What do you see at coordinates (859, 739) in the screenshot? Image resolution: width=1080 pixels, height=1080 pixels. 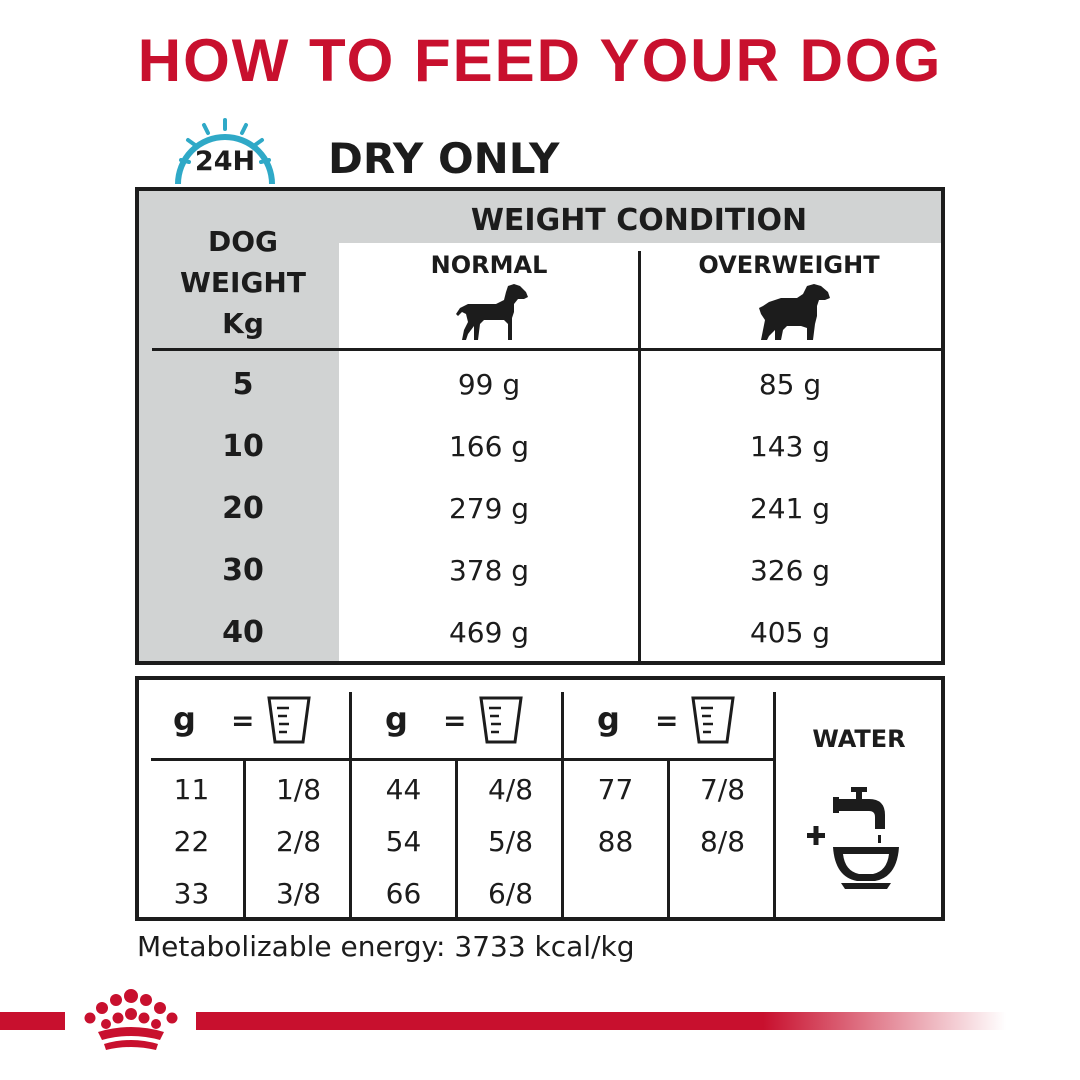 I see `water-label: WATER` at bounding box center [859, 739].